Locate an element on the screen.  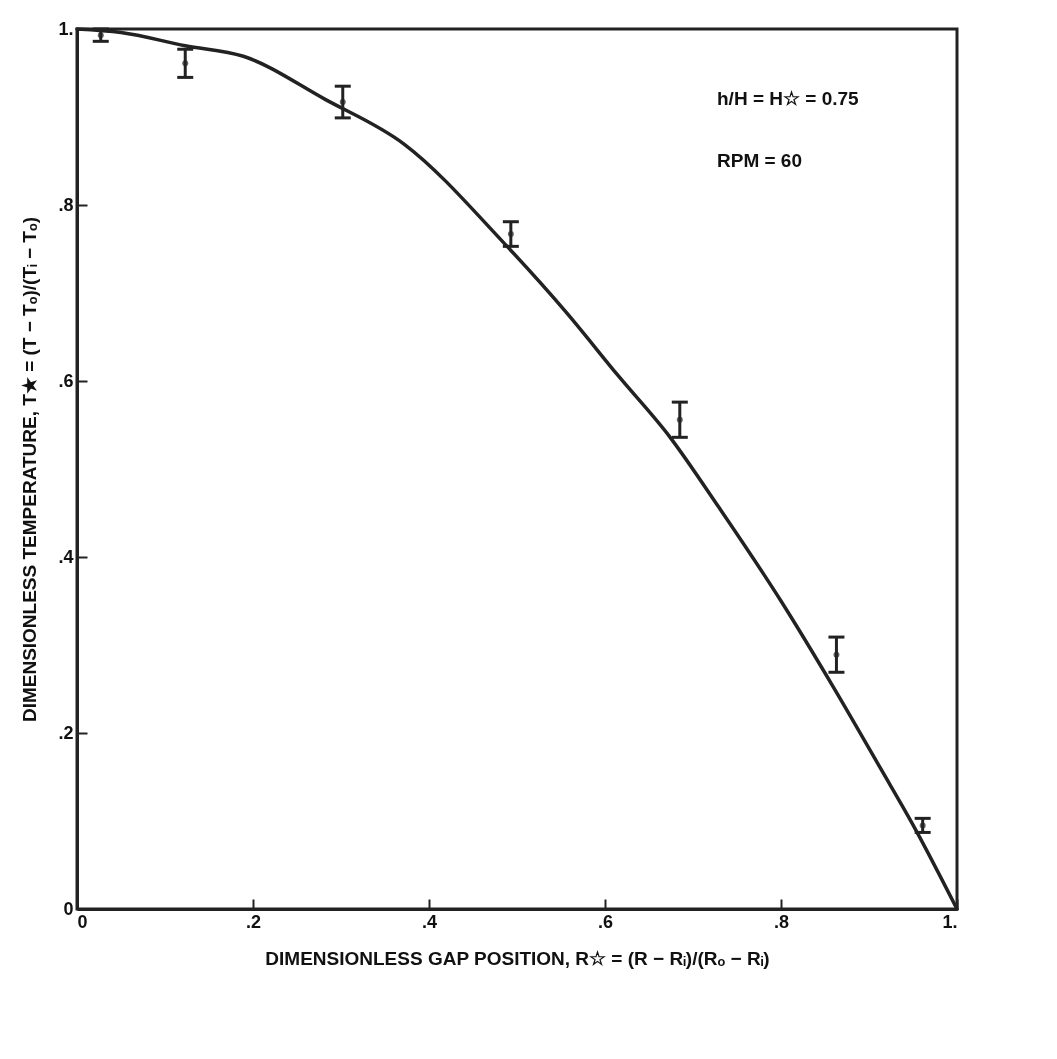
y-tick-label: .6 is located at coordinates (66, 380).